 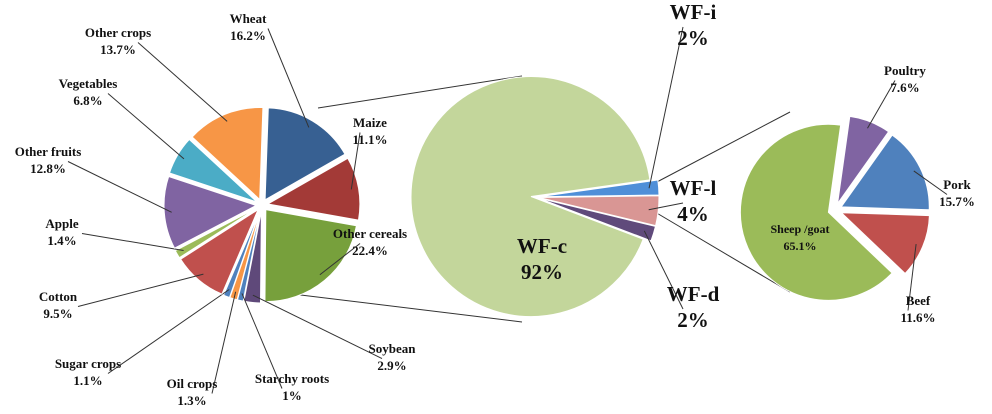 I want to click on slice-label: WF-l, so click(x=693, y=188).